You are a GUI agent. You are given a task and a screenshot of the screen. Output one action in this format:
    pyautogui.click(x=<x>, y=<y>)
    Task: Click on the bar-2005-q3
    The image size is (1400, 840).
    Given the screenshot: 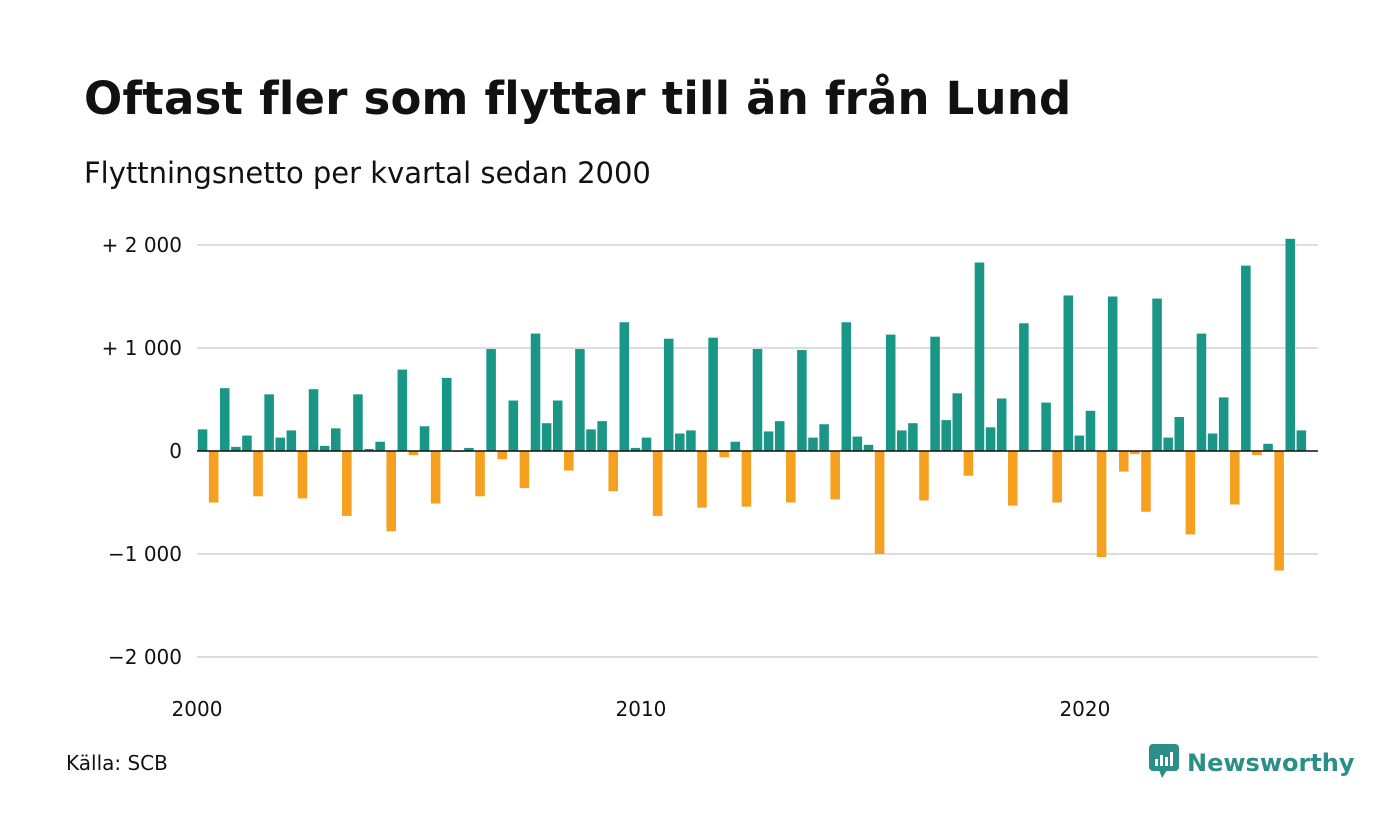 What is the action you would take?
    pyautogui.click(x=446, y=414)
    